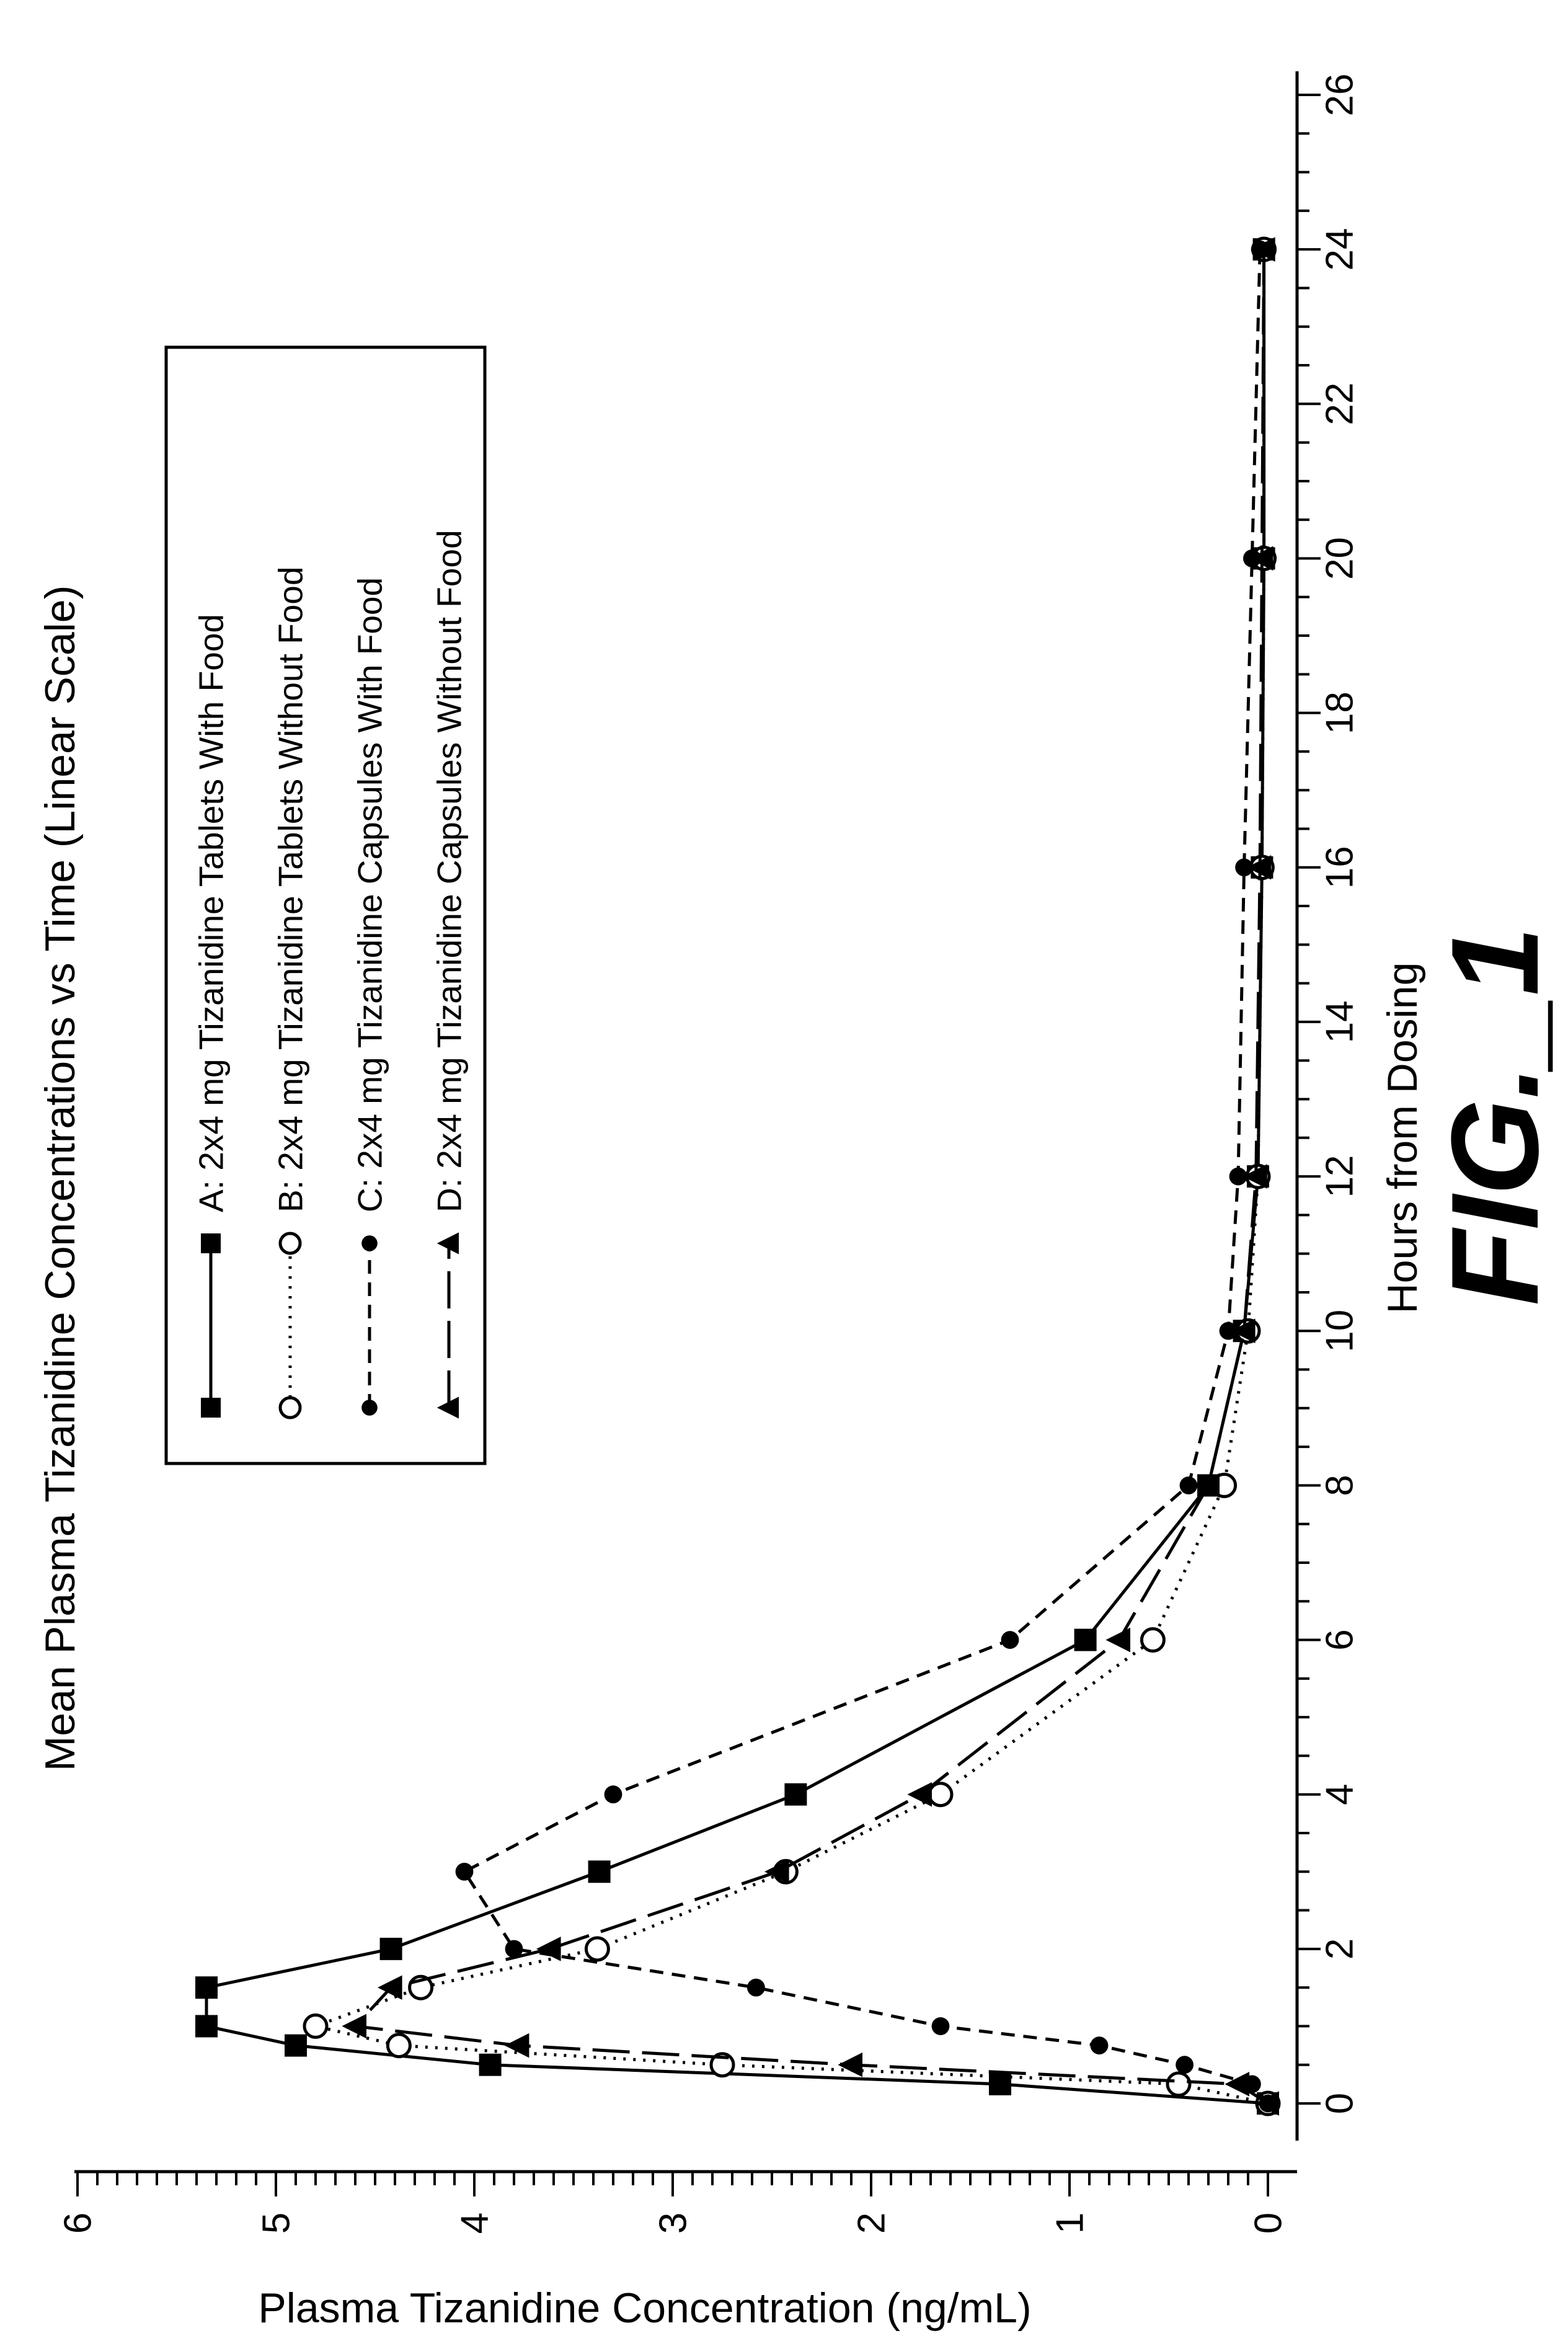 The width and height of the screenshot is (1568, 2349). What do you see at coordinates (475, 2223) in the screenshot?
I see `y-tick-label: 4` at bounding box center [475, 2223].